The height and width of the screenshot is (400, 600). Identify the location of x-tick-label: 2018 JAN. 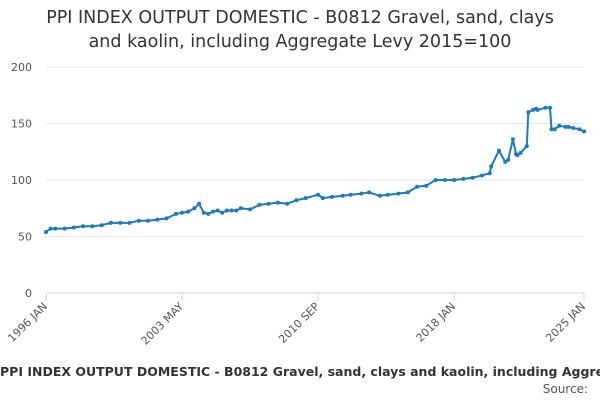
(436, 322).